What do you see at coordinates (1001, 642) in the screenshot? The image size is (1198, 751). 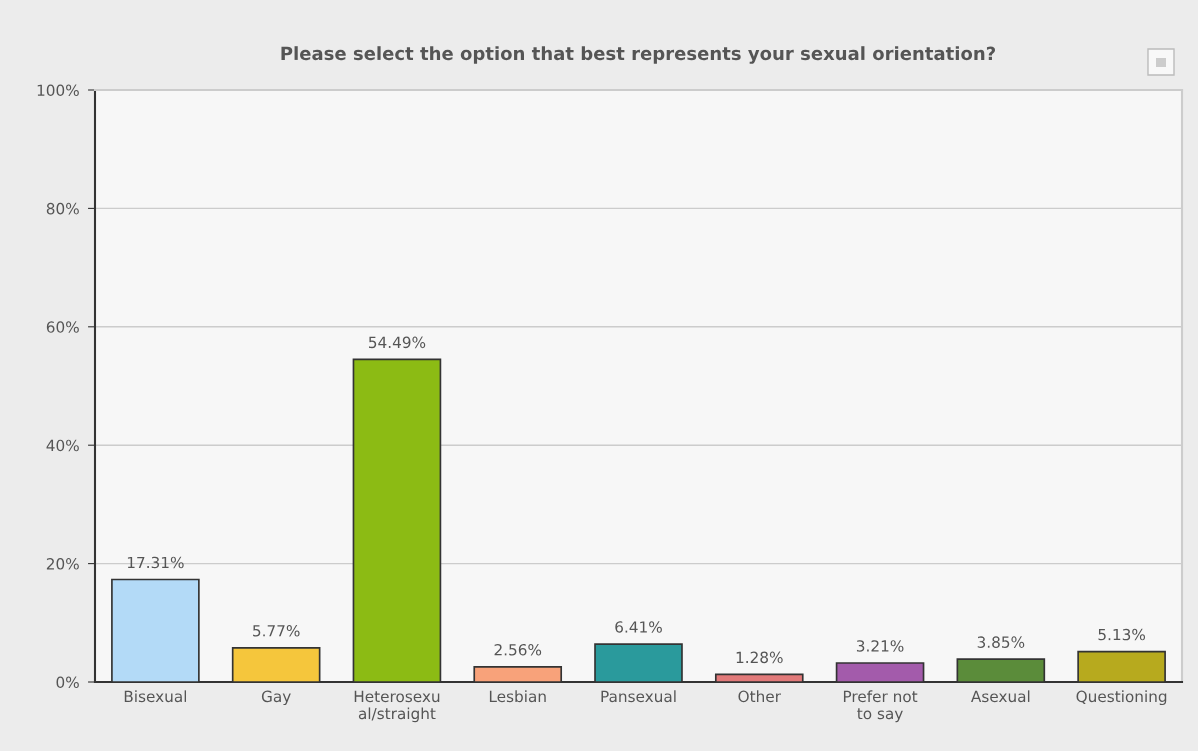 I see `data-label: 3.85%` at bounding box center [1001, 642].